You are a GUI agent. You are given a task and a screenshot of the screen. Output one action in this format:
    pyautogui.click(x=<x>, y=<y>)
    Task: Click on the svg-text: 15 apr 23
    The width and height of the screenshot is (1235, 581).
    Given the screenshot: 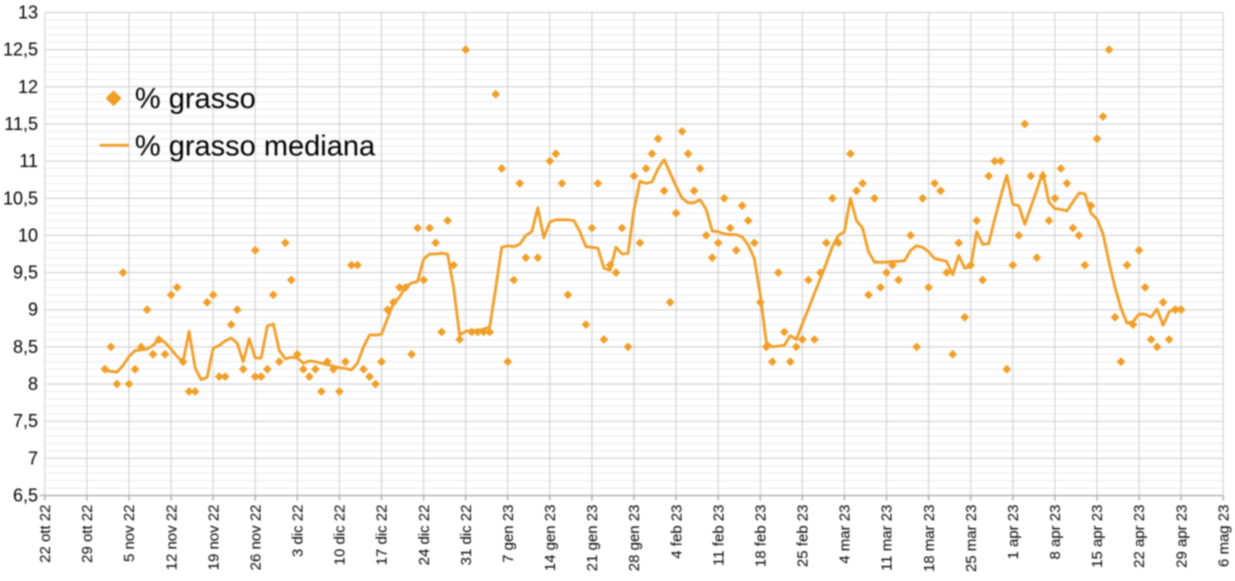 What is the action you would take?
    pyautogui.click(x=1097, y=536)
    